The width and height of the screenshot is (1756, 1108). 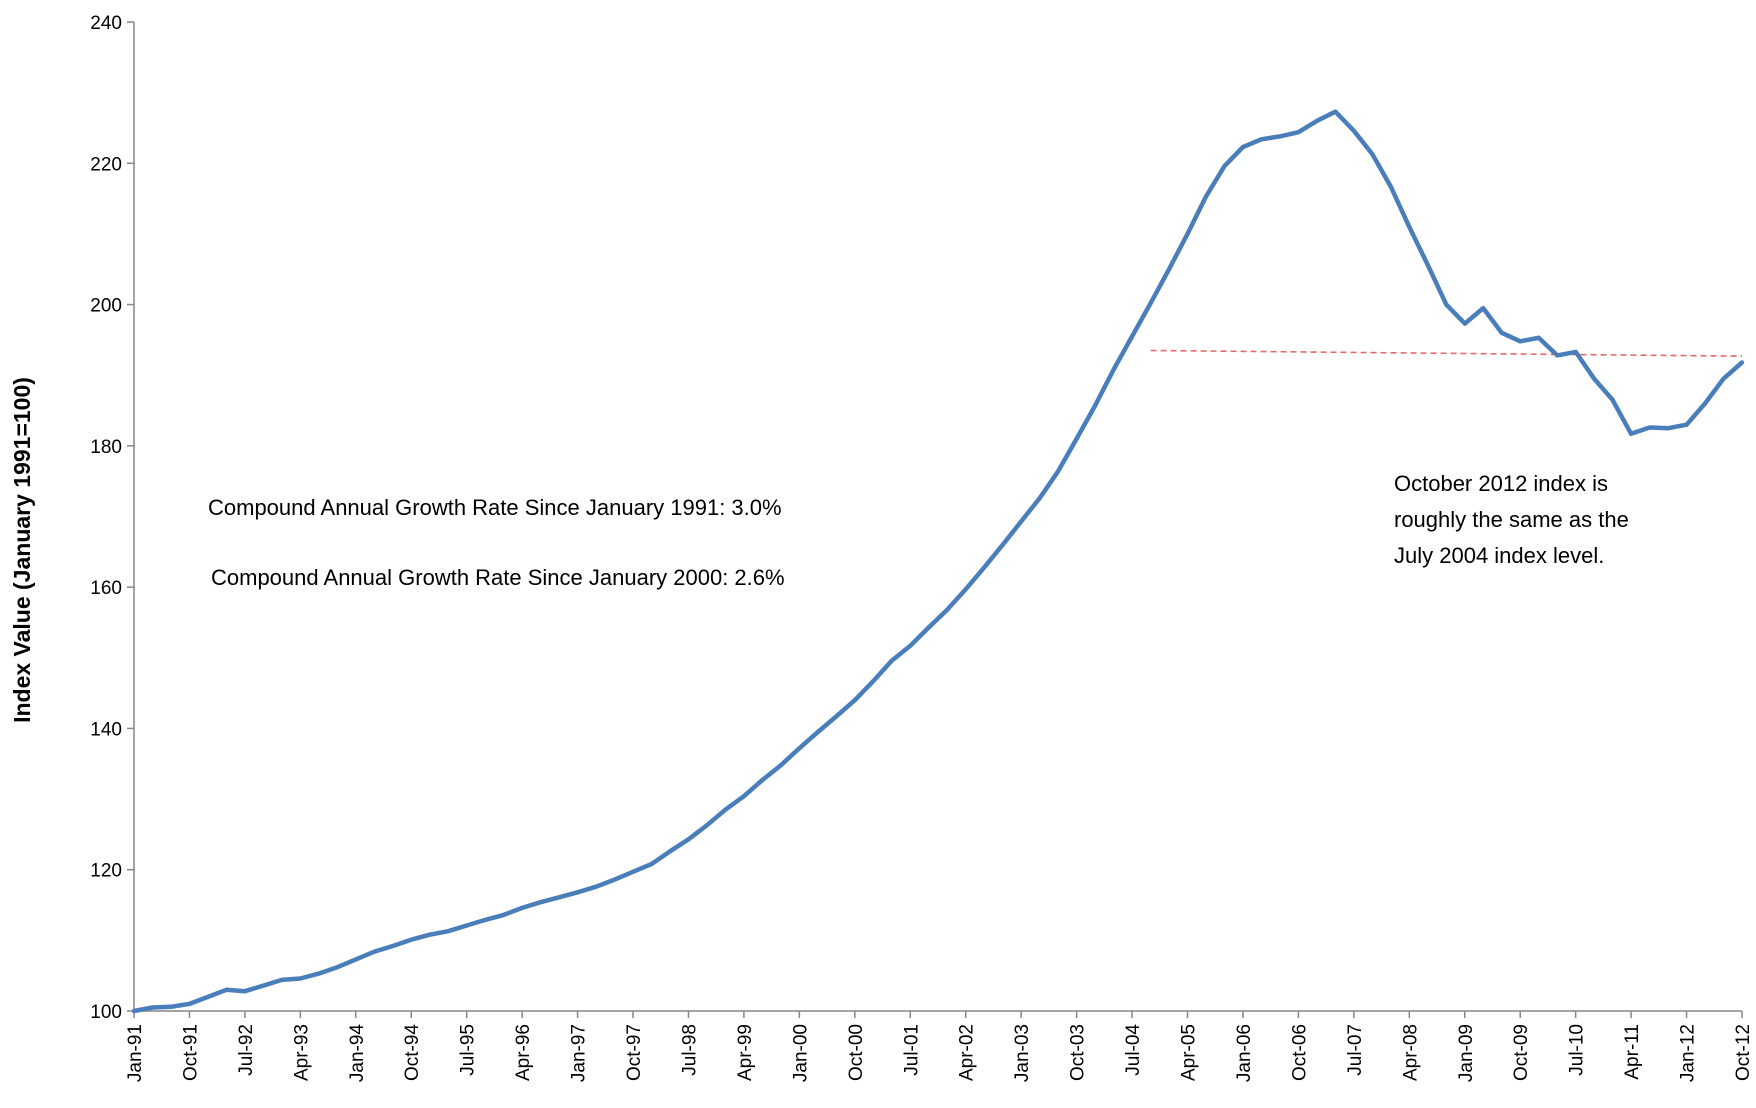 I want to click on x-tick-label: Apr-02, so click(x=967, y=1052).